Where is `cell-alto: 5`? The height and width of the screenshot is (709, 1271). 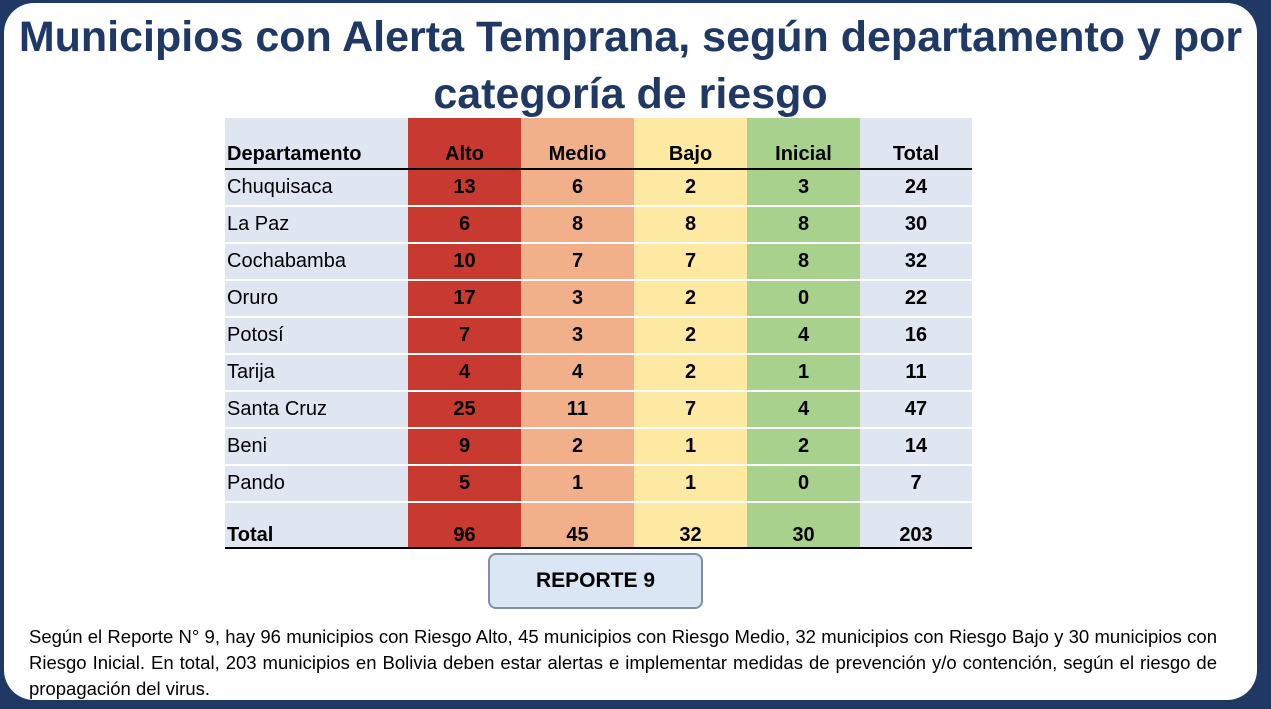
cell-alto: 5 is located at coordinates (464, 484).